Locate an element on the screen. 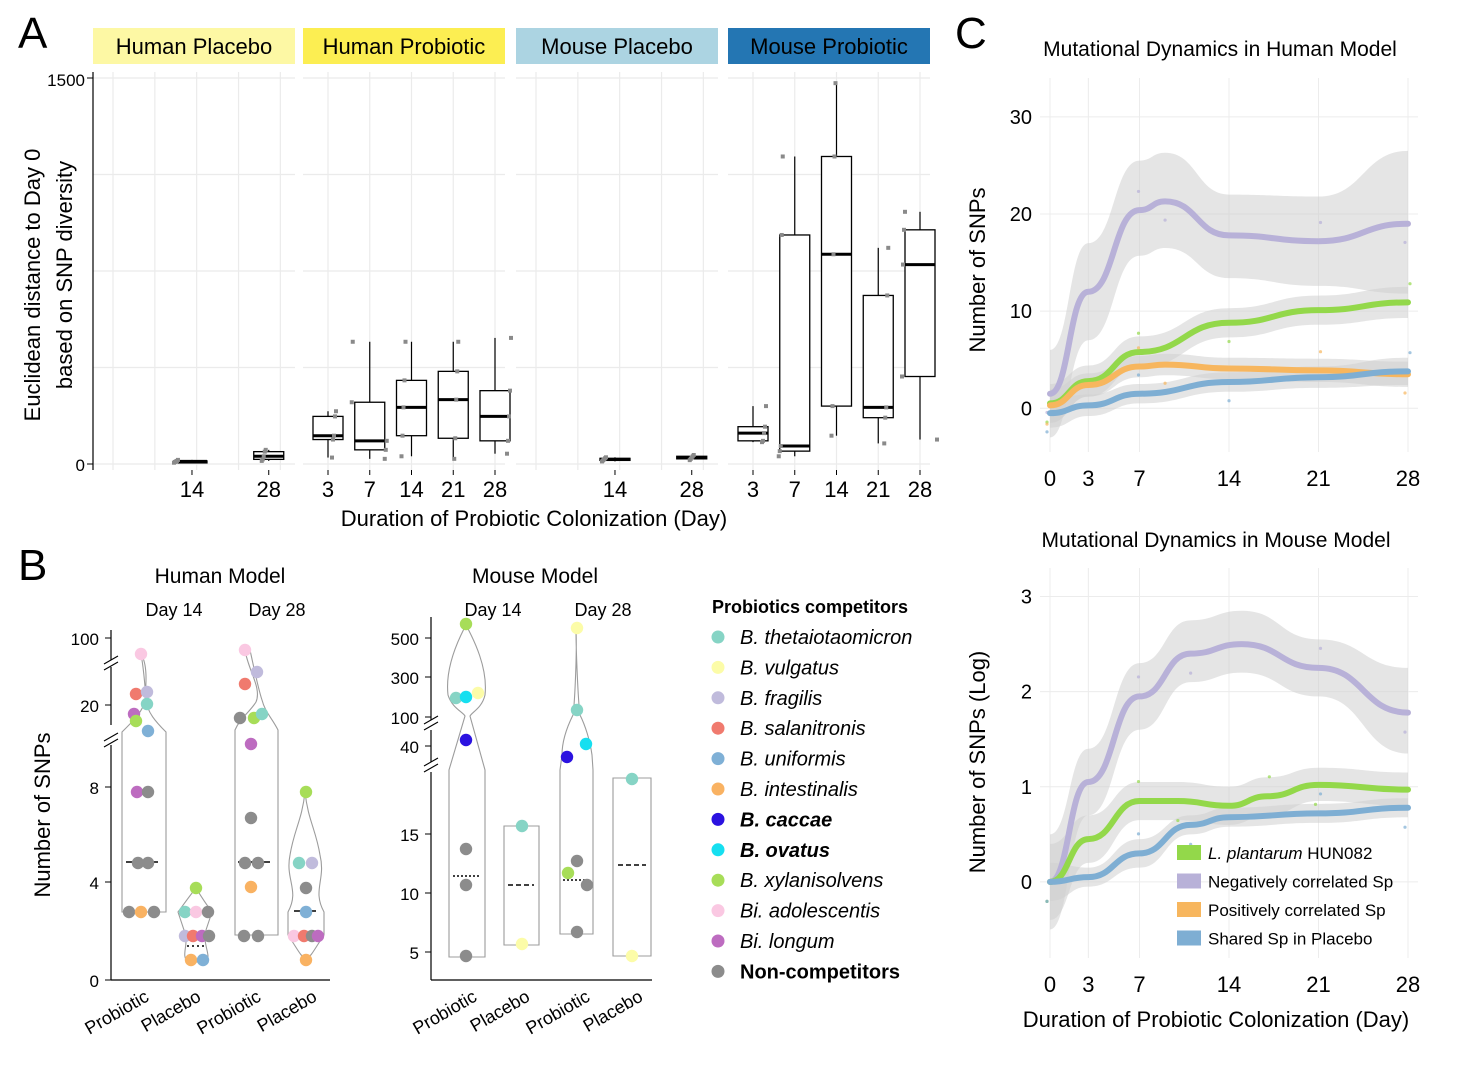  box-0-day28 is located at coordinates (269, 455).